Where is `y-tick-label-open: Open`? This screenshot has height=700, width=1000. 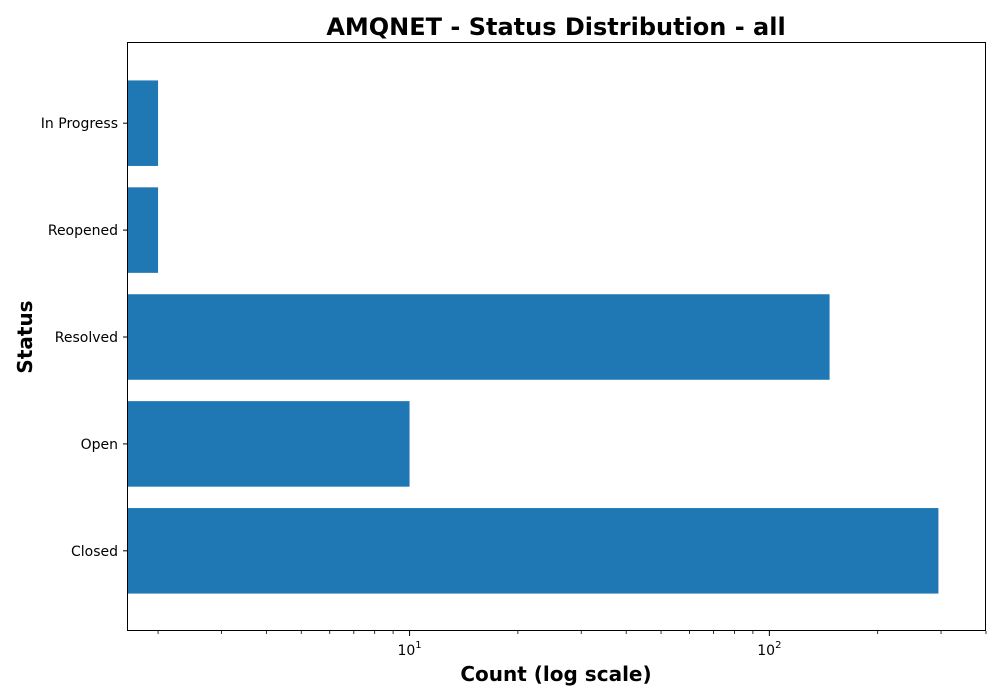 y-tick-label-open: Open is located at coordinates (99, 445).